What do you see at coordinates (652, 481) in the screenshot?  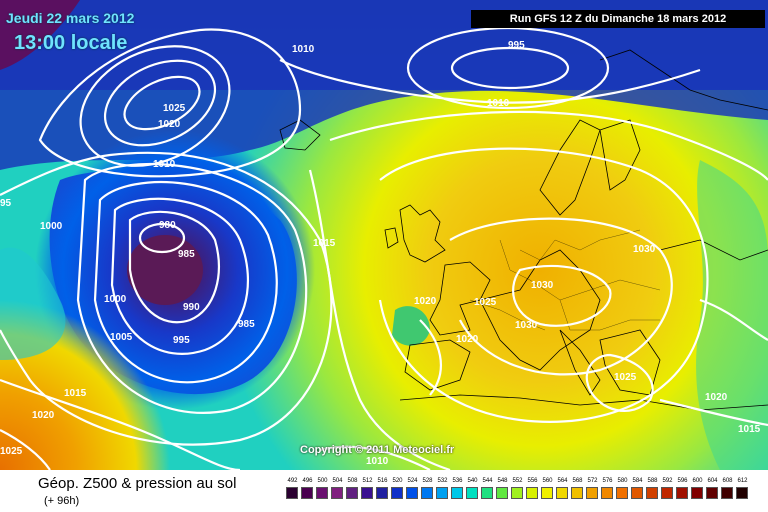 I see `legend-label: 588` at bounding box center [652, 481].